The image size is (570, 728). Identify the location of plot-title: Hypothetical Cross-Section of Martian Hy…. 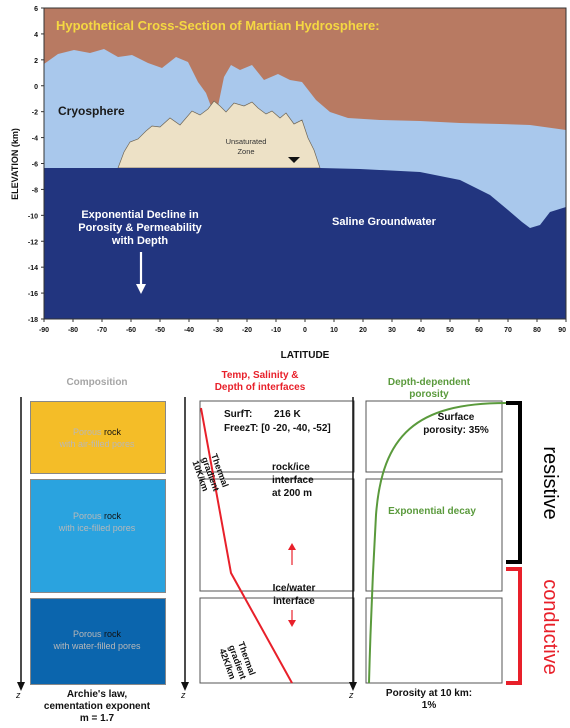
(218, 25).